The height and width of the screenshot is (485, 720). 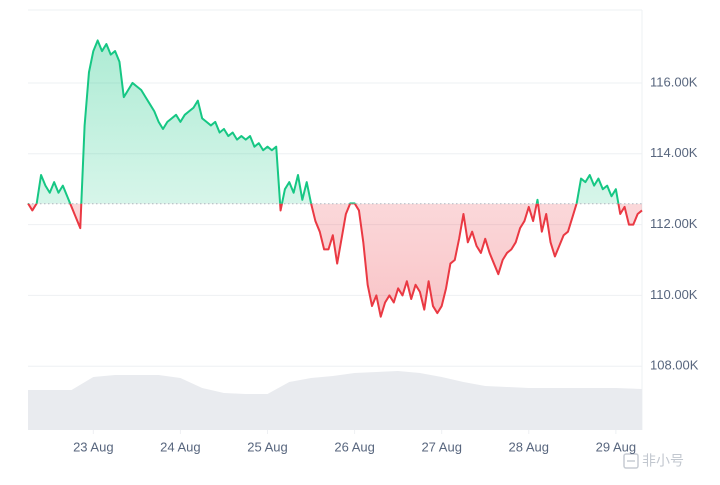 I want to click on y-tick-label: 112.00K, so click(x=674, y=223).